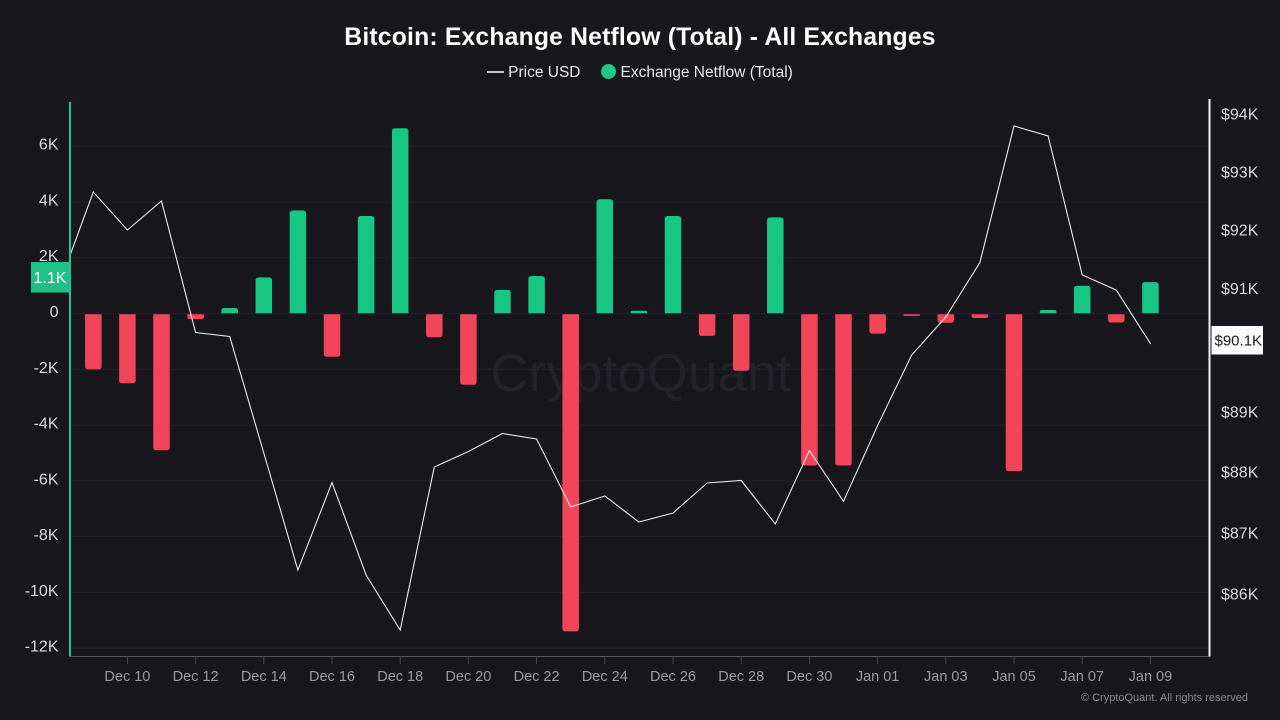 This screenshot has width=1280, height=720. Describe the element at coordinates (49, 201) in the screenshot. I see `svg-text: 4K` at that location.